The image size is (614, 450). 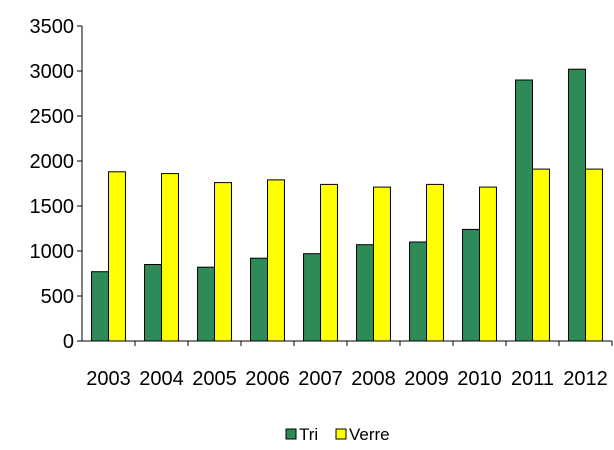 I want to click on bar-verre-2004, so click(x=170, y=257).